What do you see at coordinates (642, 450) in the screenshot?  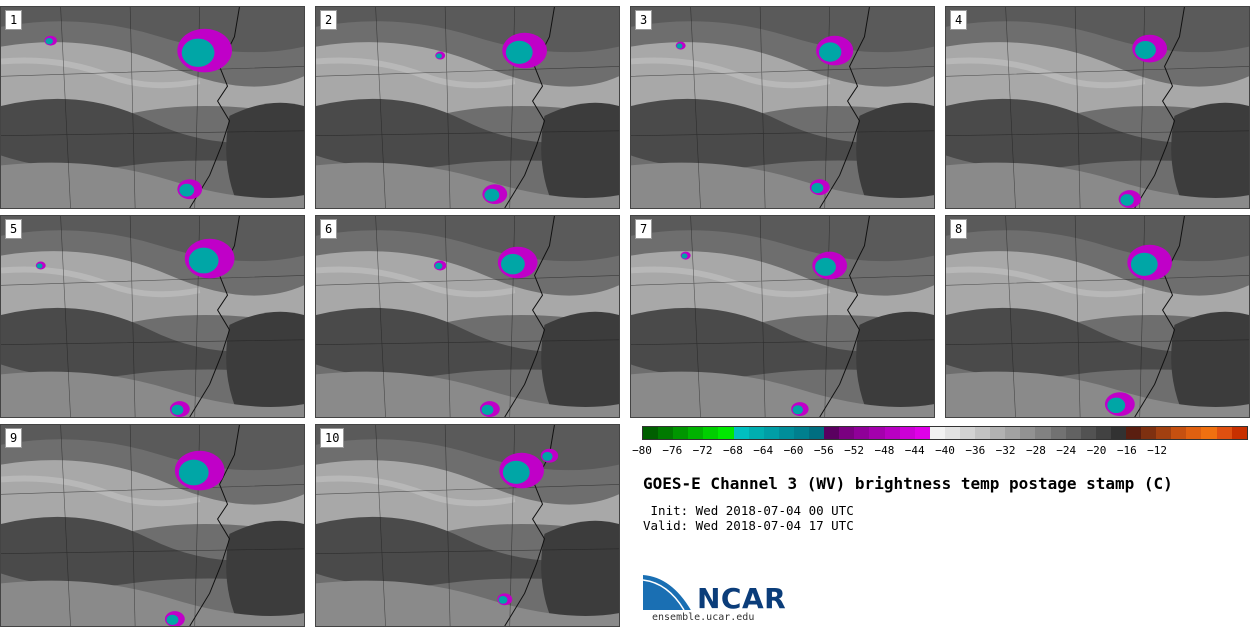 I see `colorbar-tick-label: −80` at bounding box center [642, 450].